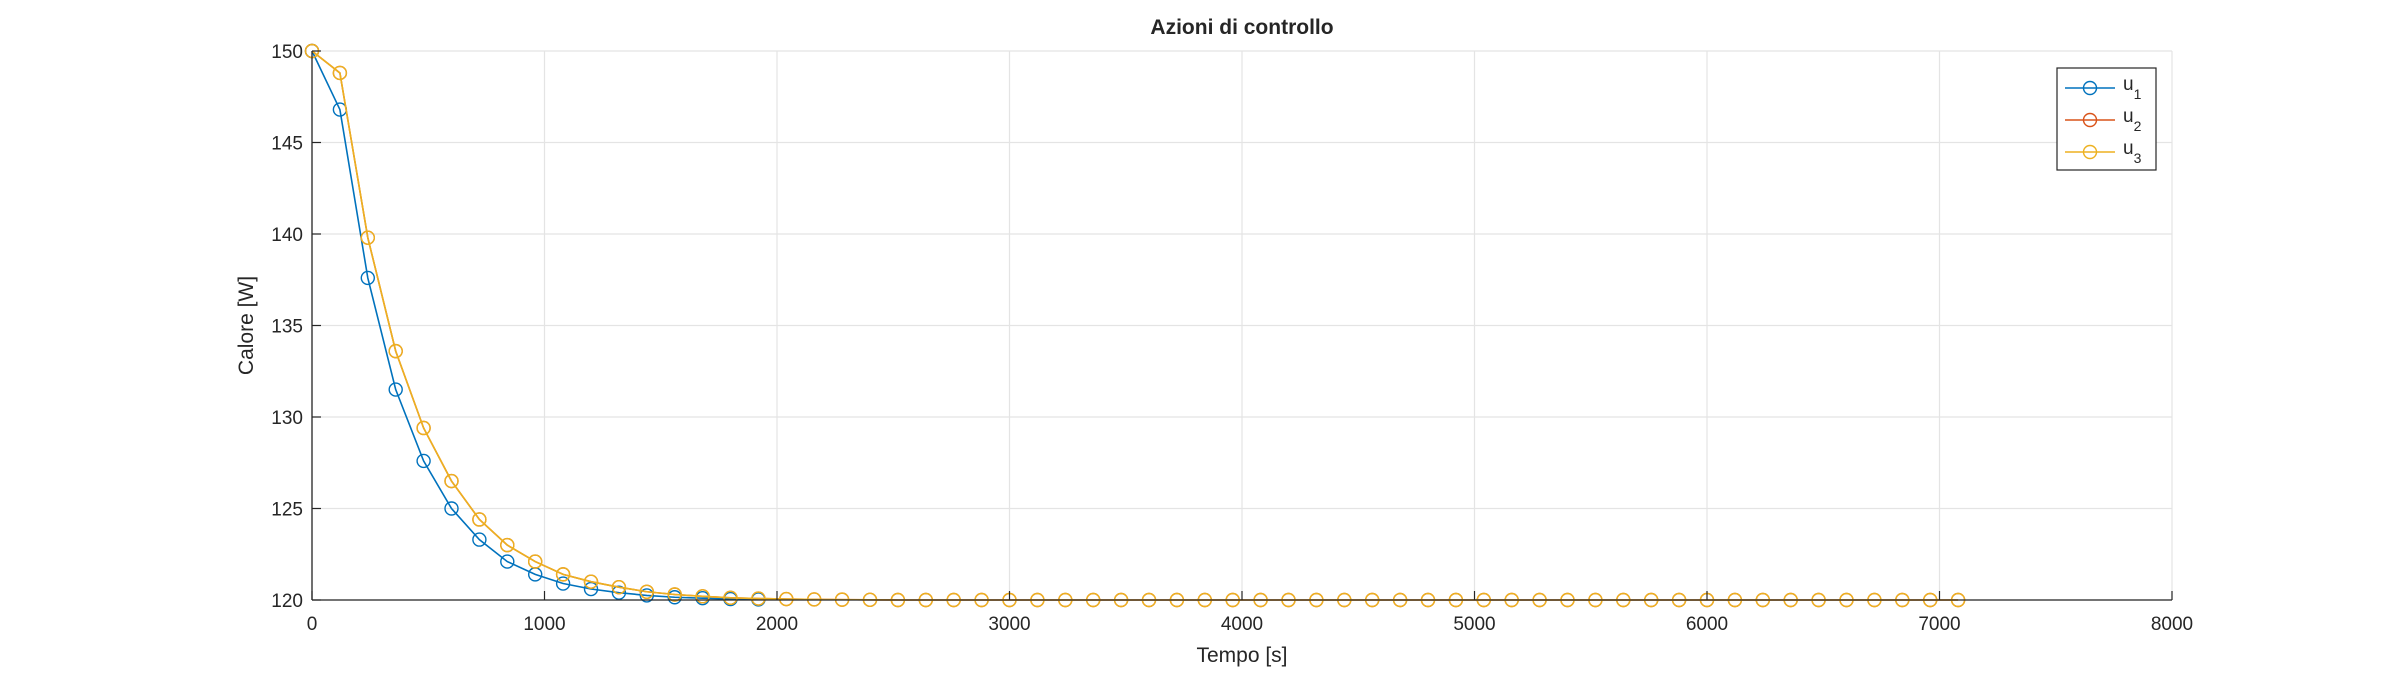  What do you see at coordinates (287, 52) in the screenshot?
I see `y-tick-label: 150` at bounding box center [287, 52].